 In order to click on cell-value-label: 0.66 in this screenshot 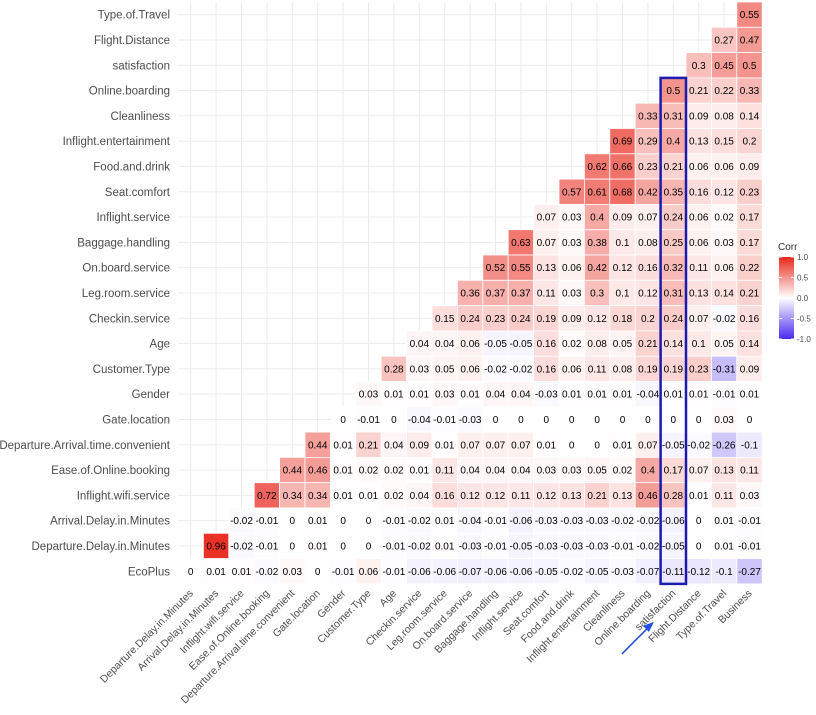, I will do `click(623, 167)`.